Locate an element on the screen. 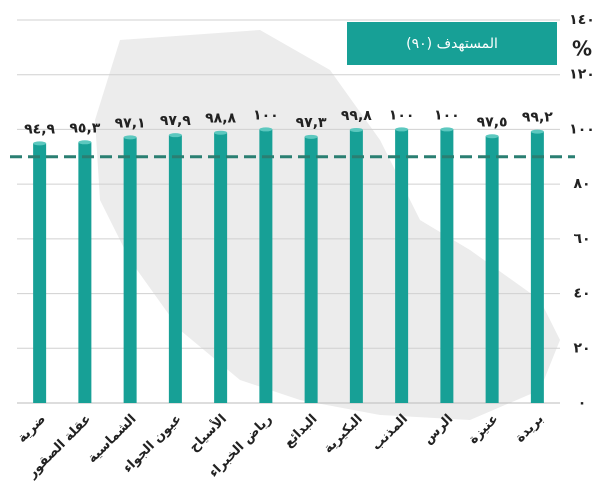 Image resolution: width=605 pixels, height=490 pixels. y-tick-label: ٢٠ is located at coordinates (581, 348).